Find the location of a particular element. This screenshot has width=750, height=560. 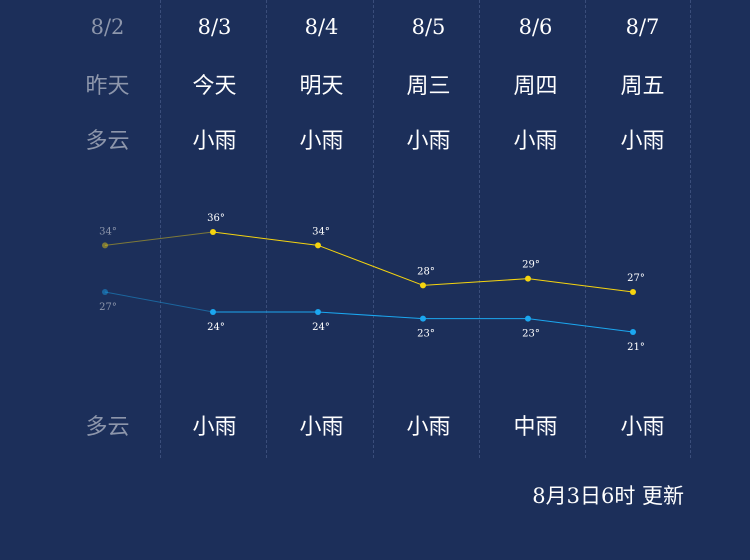

day-column: 8/2 昨天 多云 多云 is located at coordinates (107, 280).